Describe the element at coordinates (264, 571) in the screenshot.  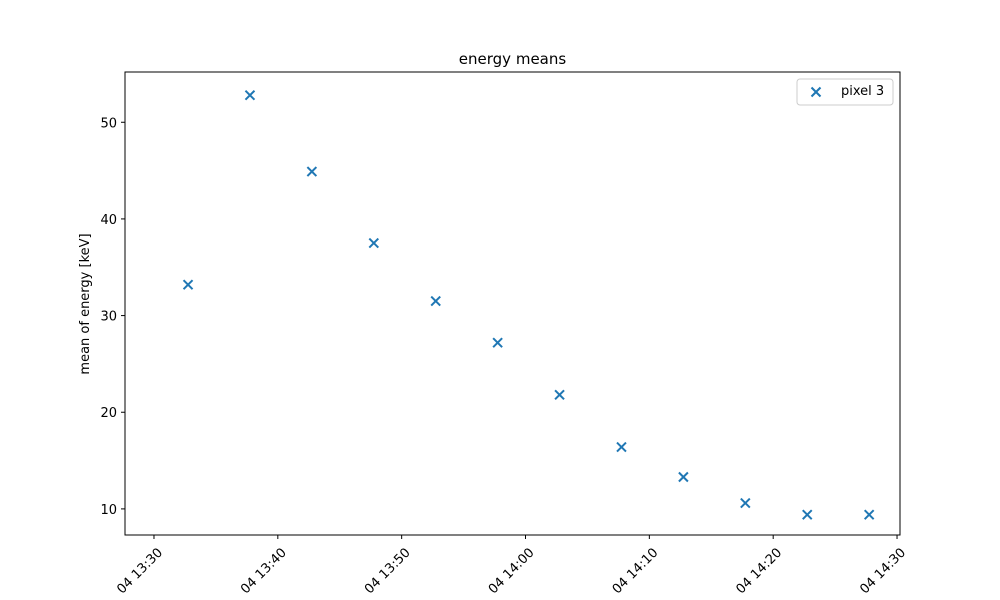
I see `x-tick-label: 04 13:40` at that location.